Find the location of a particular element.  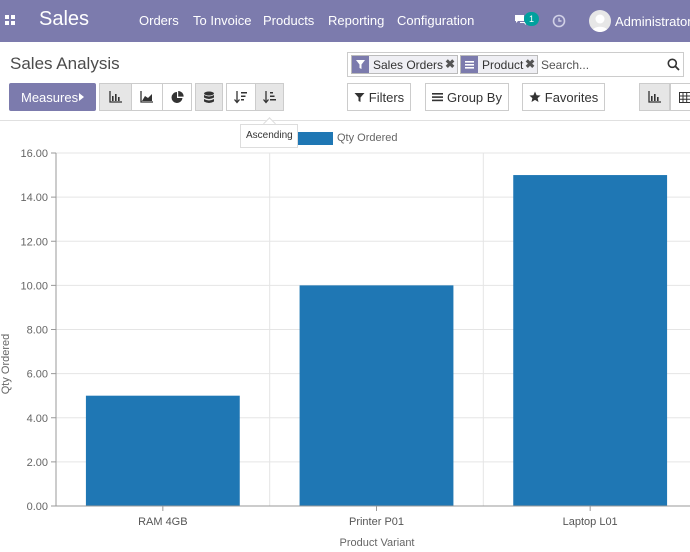

user-name: Administrator is located at coordinates (652, 21).